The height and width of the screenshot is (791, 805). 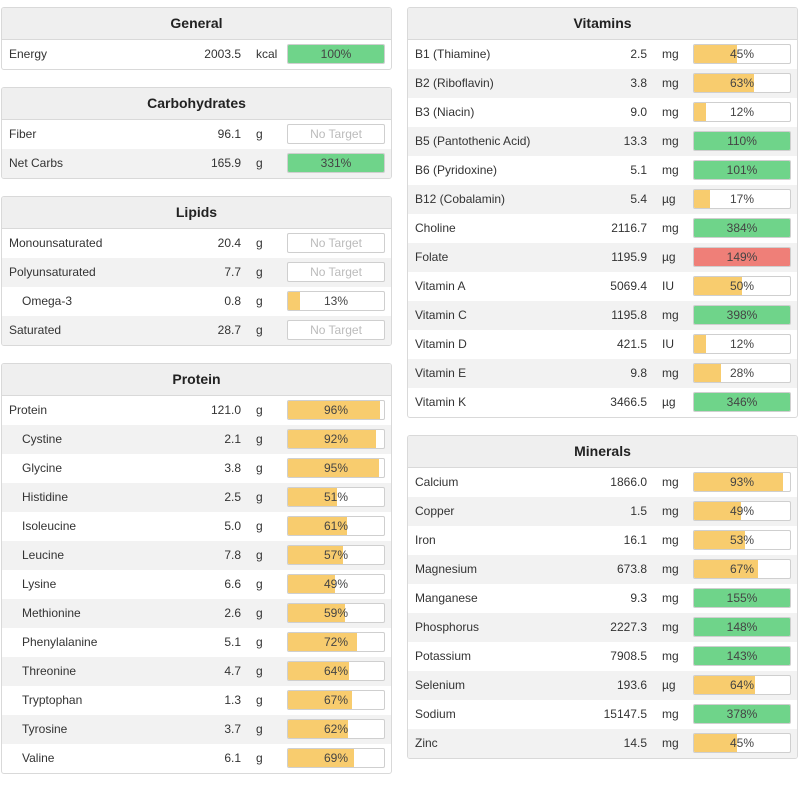 I want to click on nutrient-row-folate: Folate 1195.9 µg 149%, so click(x=602, y=257).